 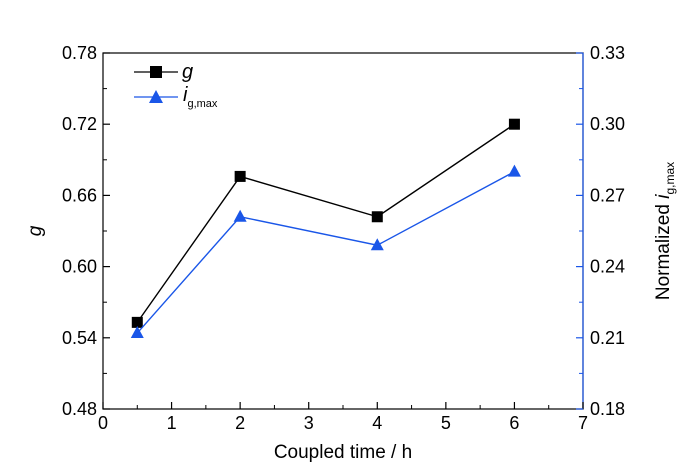 I want to click on right-y-axis-title-subscript: g,max, so click(x=670, y=178).